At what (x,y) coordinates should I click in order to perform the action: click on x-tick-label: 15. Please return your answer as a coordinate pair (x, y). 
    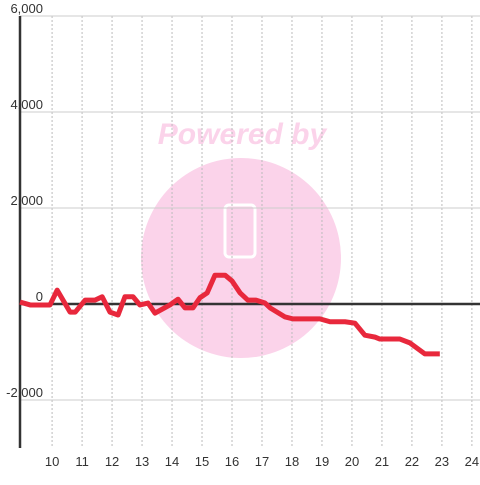
    Looking at the image, I should click on (202, 461).